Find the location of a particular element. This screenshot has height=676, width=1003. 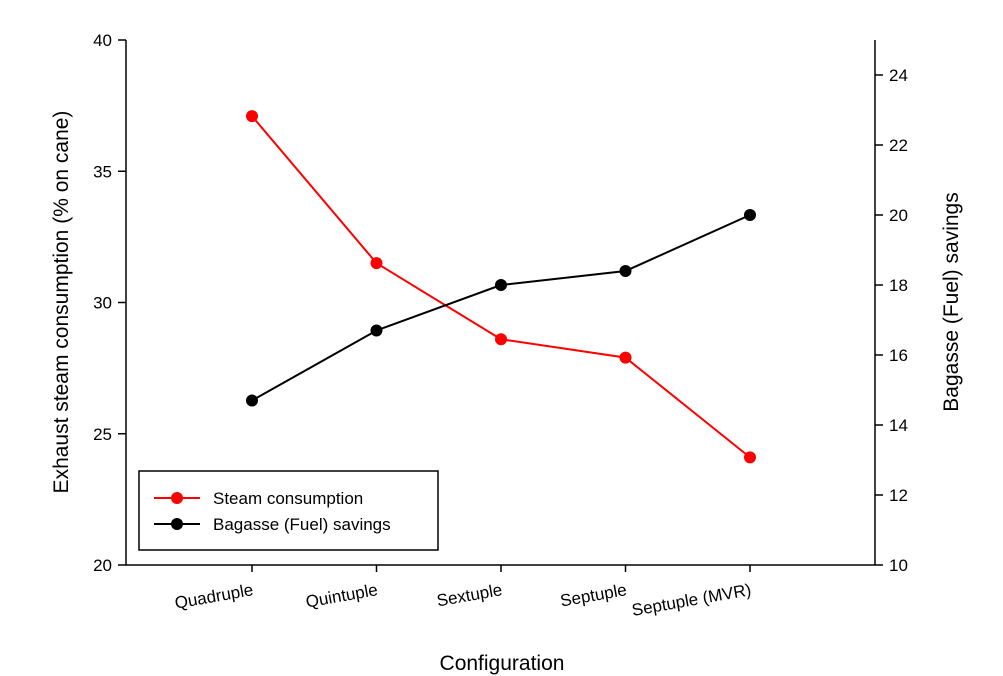

right-tick-label: 18 is located at coordinates (898, 285).